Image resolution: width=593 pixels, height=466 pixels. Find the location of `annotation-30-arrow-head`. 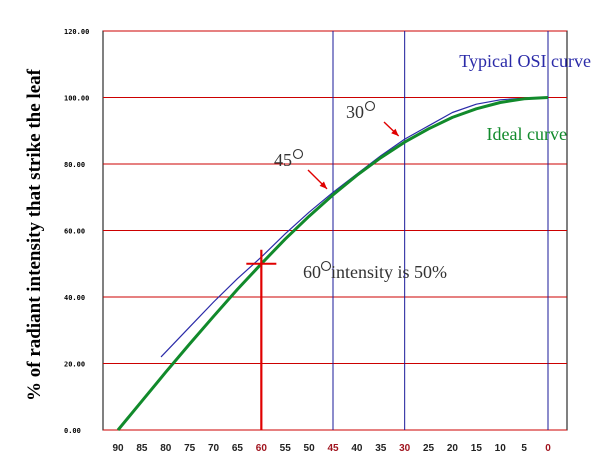

annotation-30-arrow-head is located at coordinates (395, 132).